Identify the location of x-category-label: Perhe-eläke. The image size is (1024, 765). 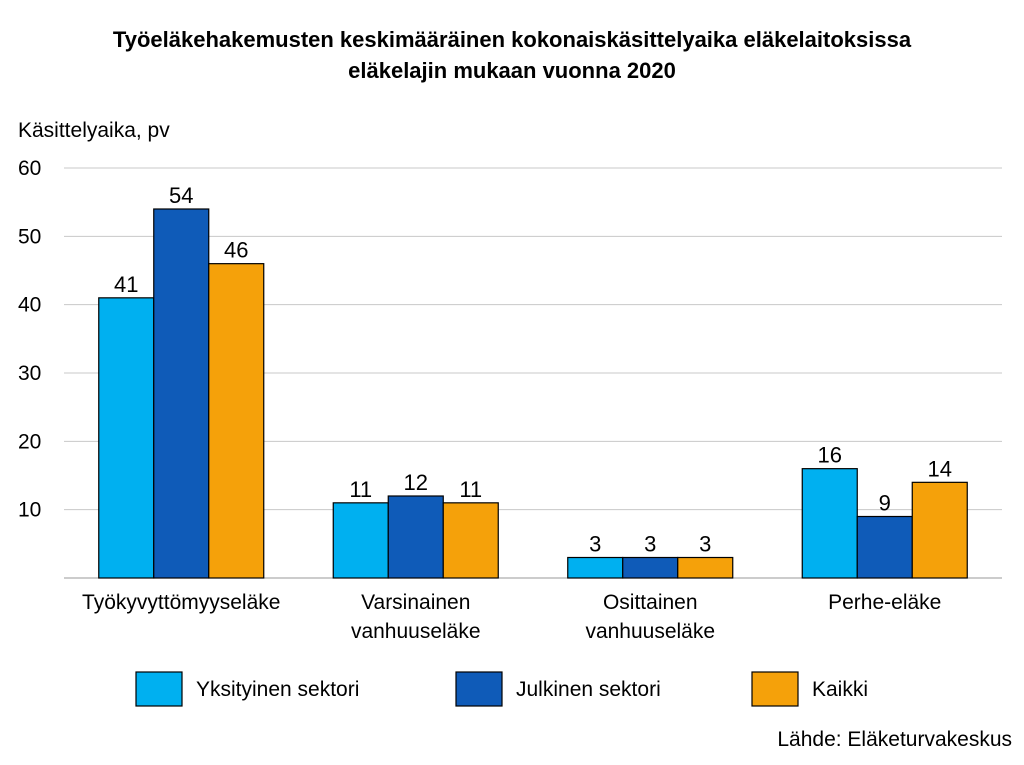
(884, 602).